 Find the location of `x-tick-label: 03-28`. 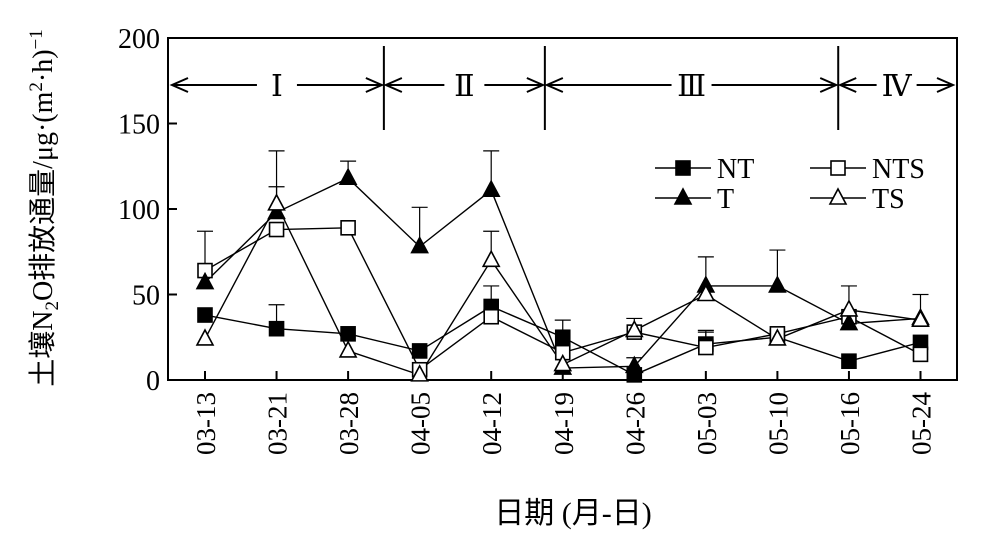

x-tick-label: 03-28 is located at coordinates (349, 423).